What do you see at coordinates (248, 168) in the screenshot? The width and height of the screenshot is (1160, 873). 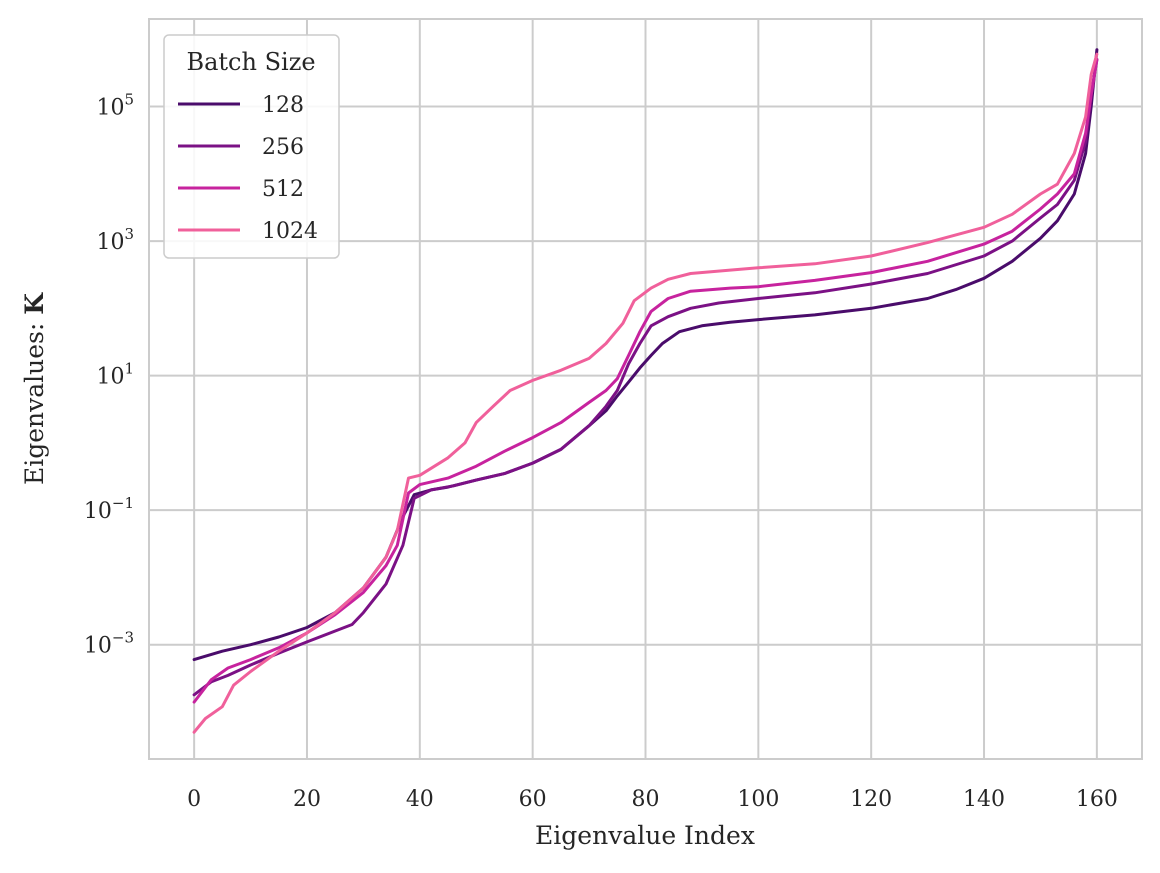 I see `legend-items: 128 256 512 1024` at bounding box center [248, 168].